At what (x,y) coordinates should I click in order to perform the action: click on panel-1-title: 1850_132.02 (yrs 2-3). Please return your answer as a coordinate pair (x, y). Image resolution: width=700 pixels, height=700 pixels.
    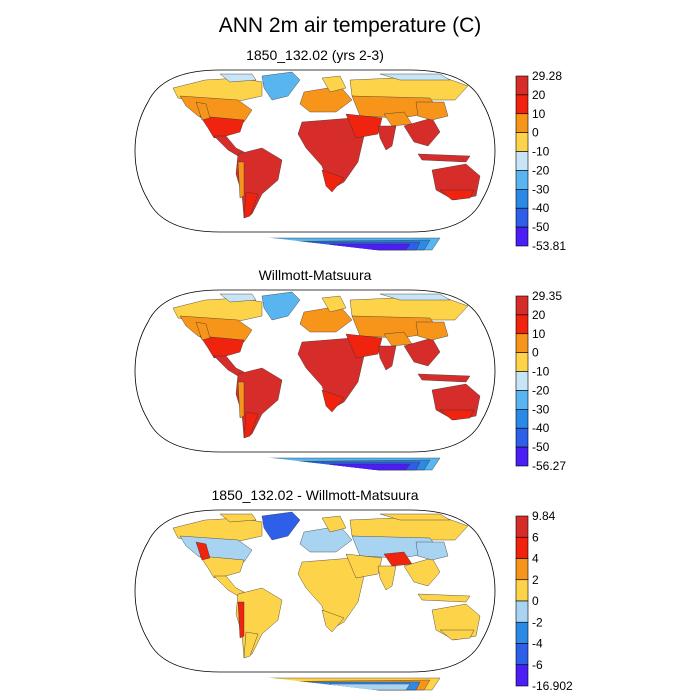
    Looking at the image, I should click on (315, 55).